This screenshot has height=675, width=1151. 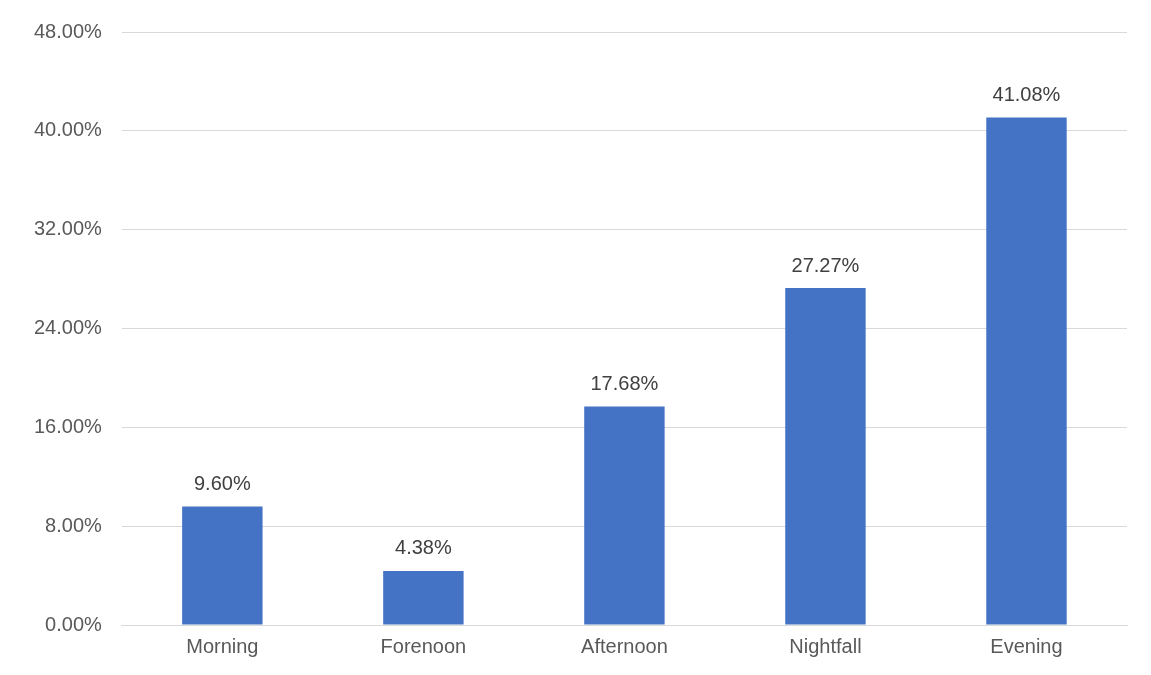 I want to click on y-tick-label: 0.00%, so click(x=74, y=623).